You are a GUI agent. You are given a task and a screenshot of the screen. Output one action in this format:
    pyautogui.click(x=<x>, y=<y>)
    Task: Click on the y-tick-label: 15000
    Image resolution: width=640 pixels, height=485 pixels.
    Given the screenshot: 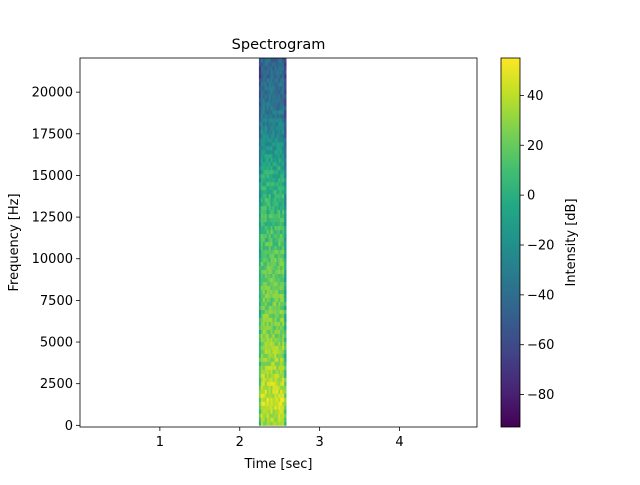 What is the action you would take?
    pyautogui.click(x=52, y=176)
    